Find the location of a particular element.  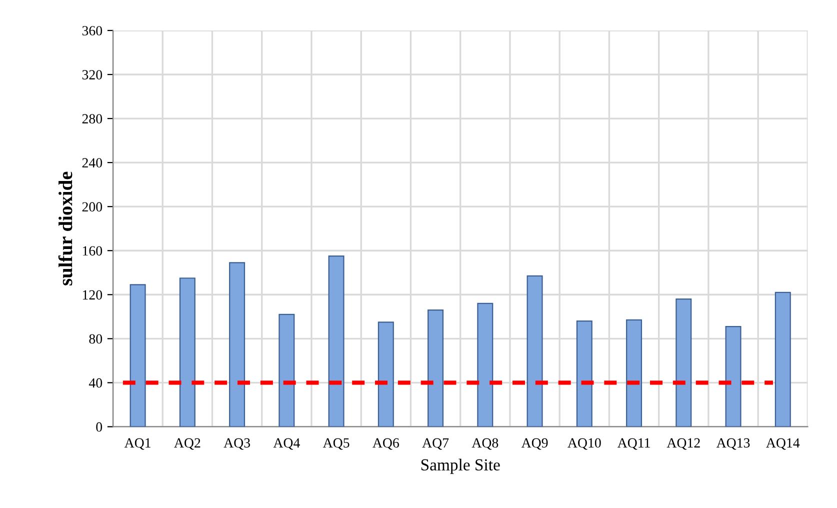

x-tick-label: AQ4 is located at coordinates (286, 444).